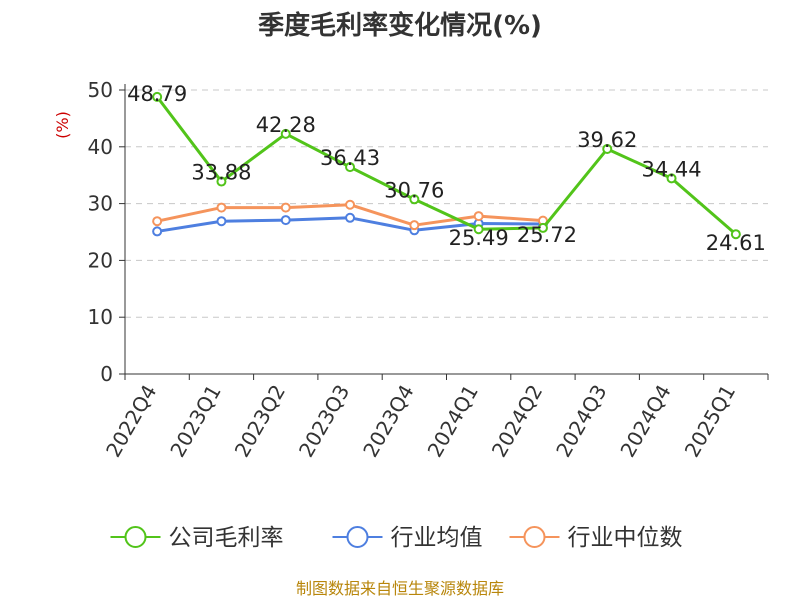  What do you see at coordinates (517, 421) in the screenshot?
I see `x-tick-label: 2024Q2` at bounding box center [517, 421].